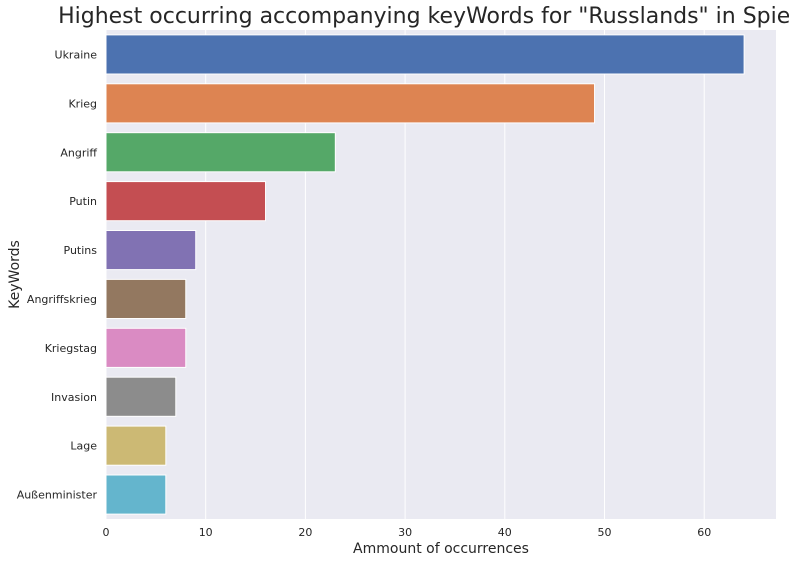  Describe the element at coordinates (405, 532) in the screenshot. I see `x-tick-label: 30` at that location.